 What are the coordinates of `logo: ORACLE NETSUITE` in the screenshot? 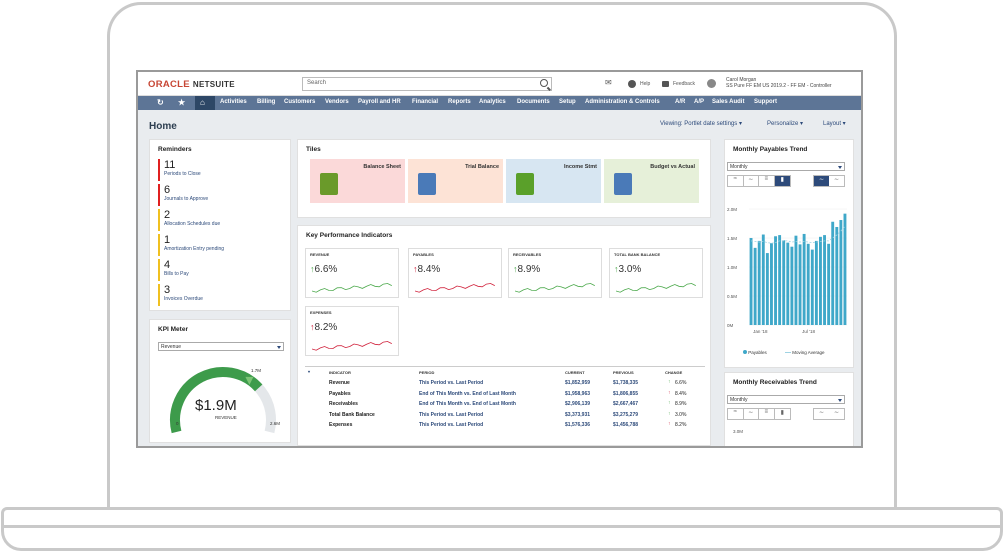 It's located at (191, 84).